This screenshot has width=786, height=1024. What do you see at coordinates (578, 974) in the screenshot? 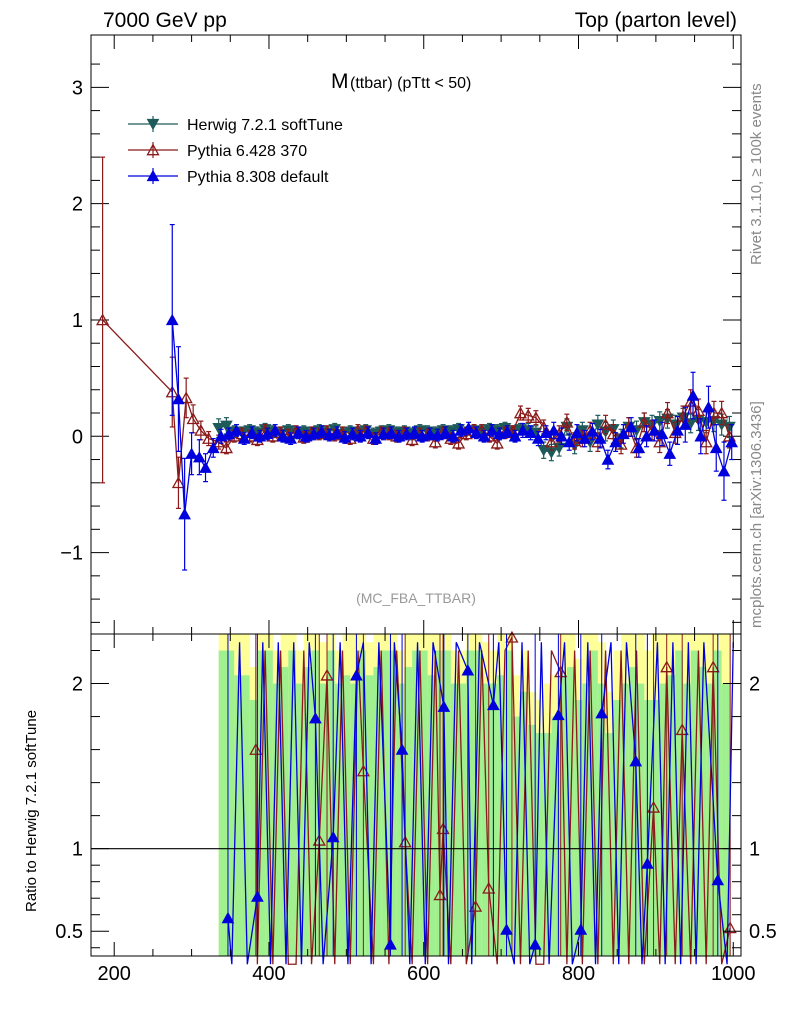
I see `xtick-label: 800` at bounding box center [578, 974].